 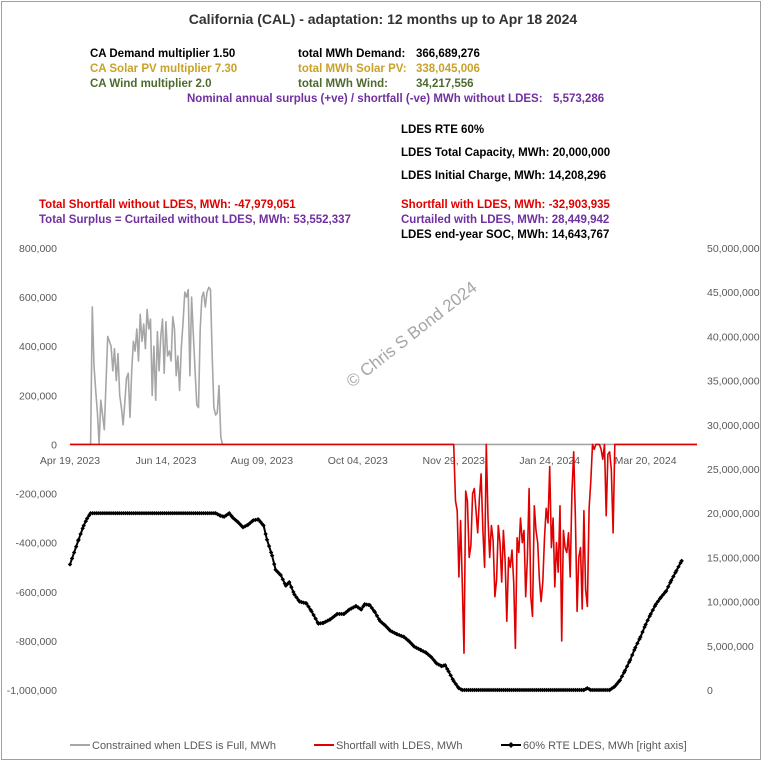 What do you see at coordinates (358, 461) in the screenshot?
I see `x-tick-label: Oct 04, 2023` at bounding box center [358, 461].